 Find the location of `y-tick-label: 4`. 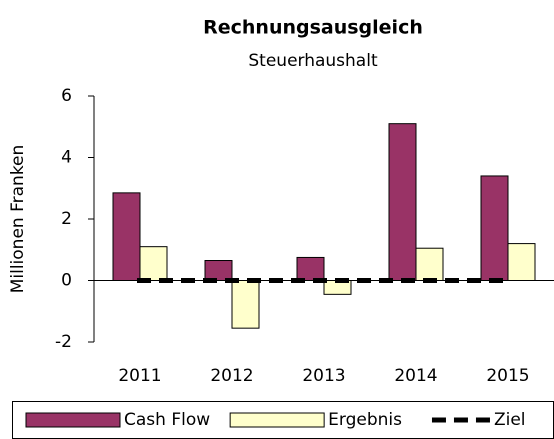

y-tick-label: 4 is located at coordinates (66, 158).